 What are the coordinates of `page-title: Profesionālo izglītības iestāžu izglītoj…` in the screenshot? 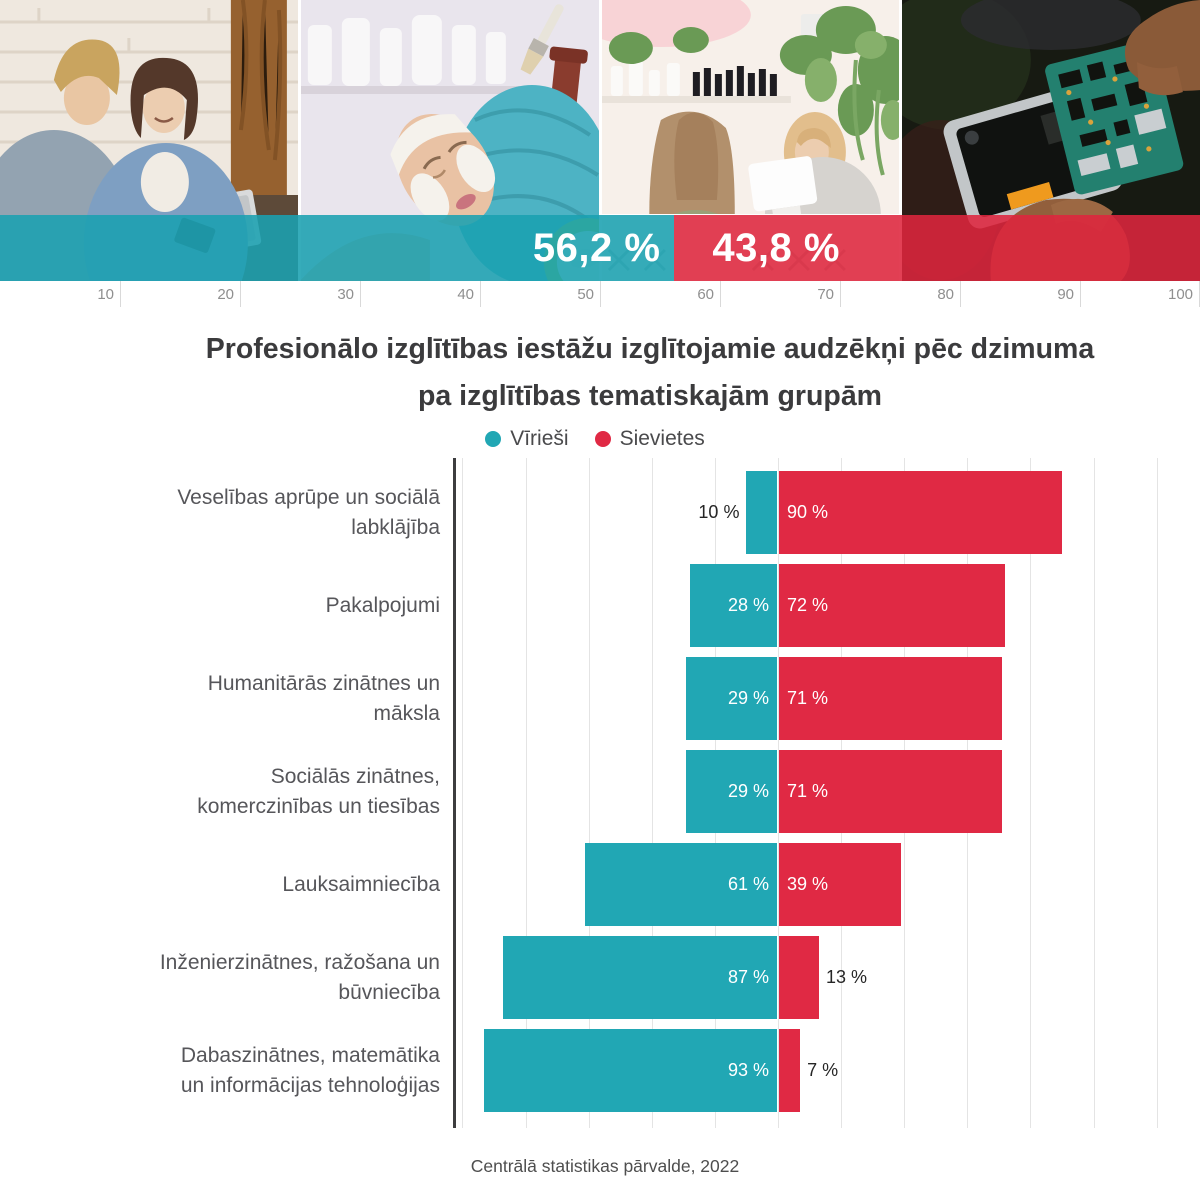 It's located at (650, 373).